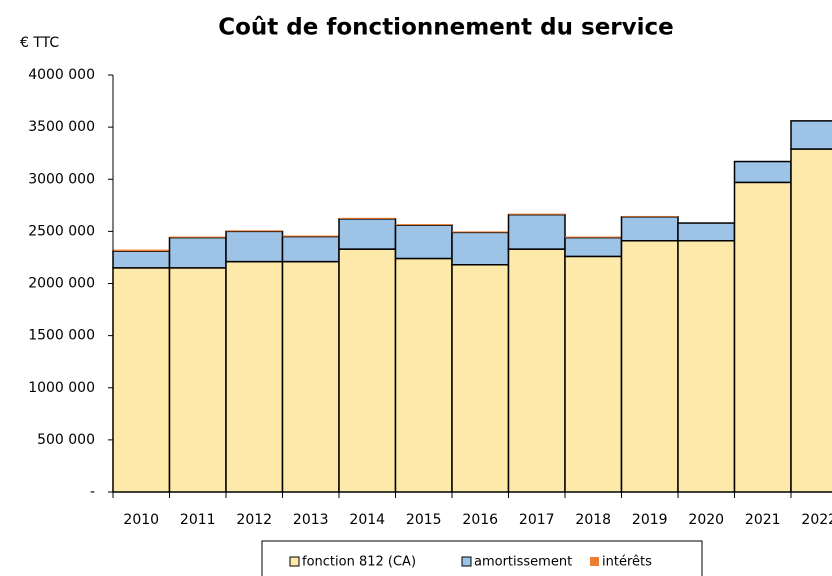 The height and width of the screenshot is (576, 832). I want to click on x-tick-label: 2019, so click(650, 520).